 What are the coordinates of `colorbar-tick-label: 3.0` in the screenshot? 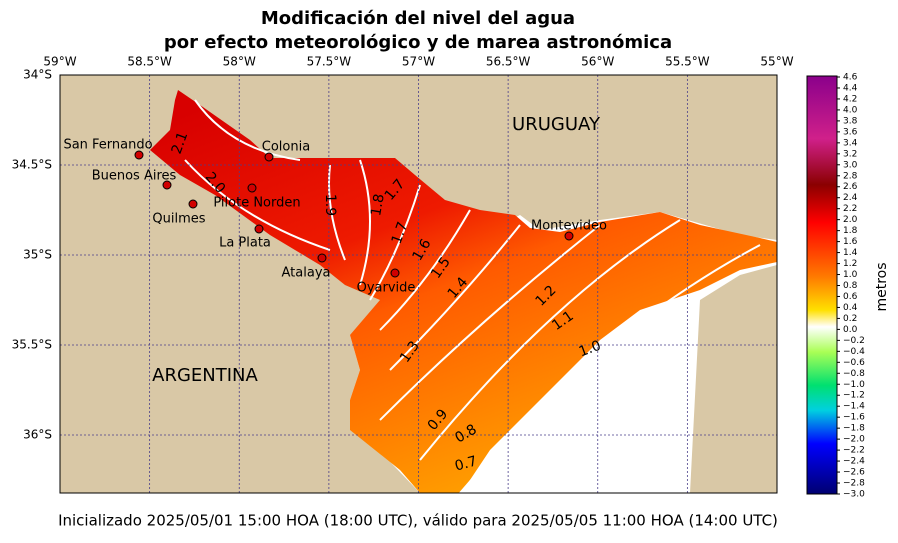 It's located at (850, 165).